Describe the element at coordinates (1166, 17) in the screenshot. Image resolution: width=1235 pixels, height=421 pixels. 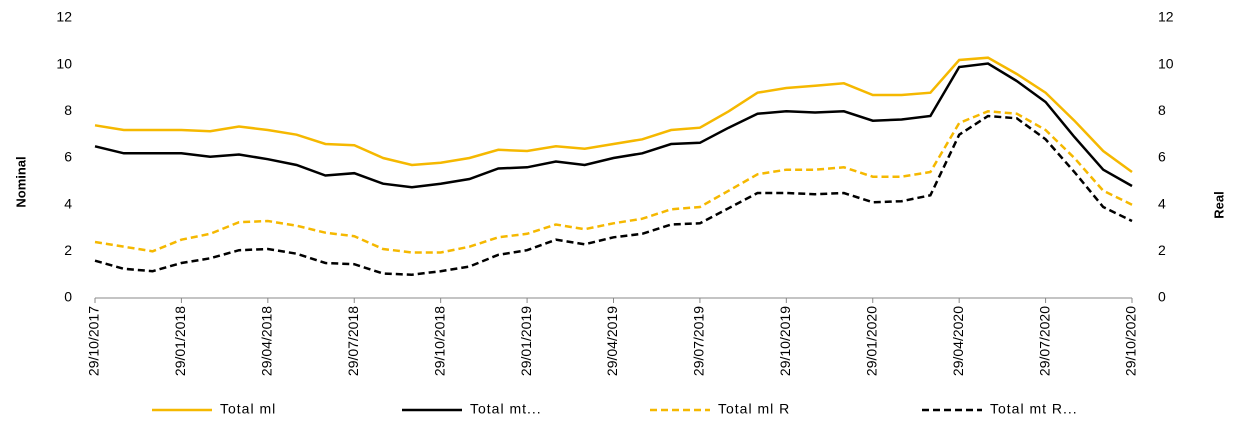
I see `y2-tick-label: 12` at that location.